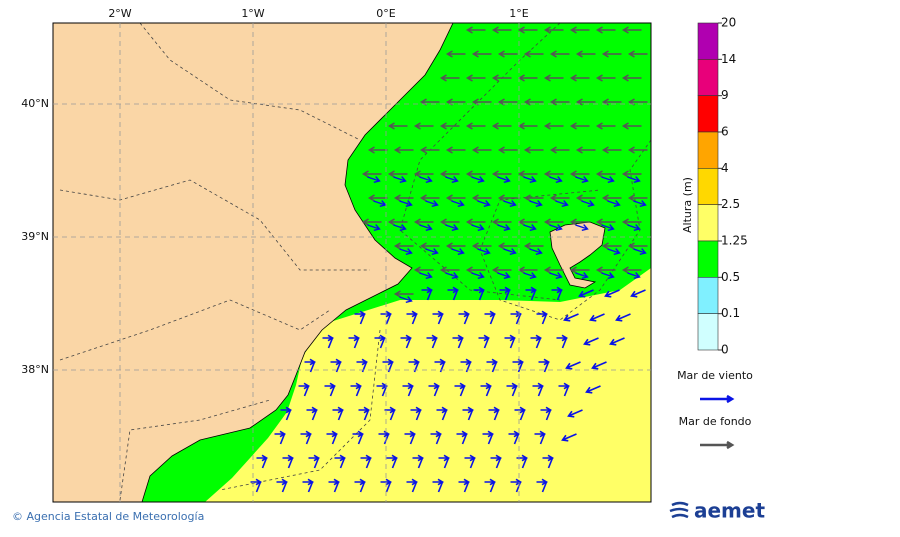 This screenshot has height=537, width=900. Describe the element at coordinates (715, 409) in the screenshot. I see `legend: Mar de viento Mar de fondo` at that location.